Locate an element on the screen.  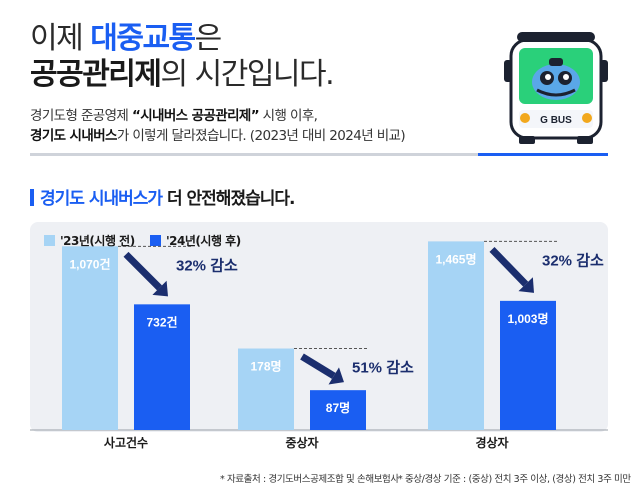
divider-gray is located at coordinates (319, 154).